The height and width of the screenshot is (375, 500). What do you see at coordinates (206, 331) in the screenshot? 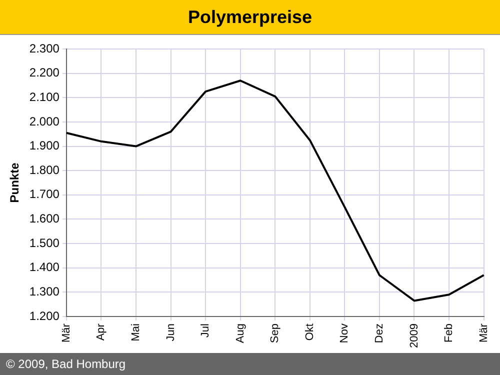
I see `x-tick-label: Jul` at bounding box center [206, 331].